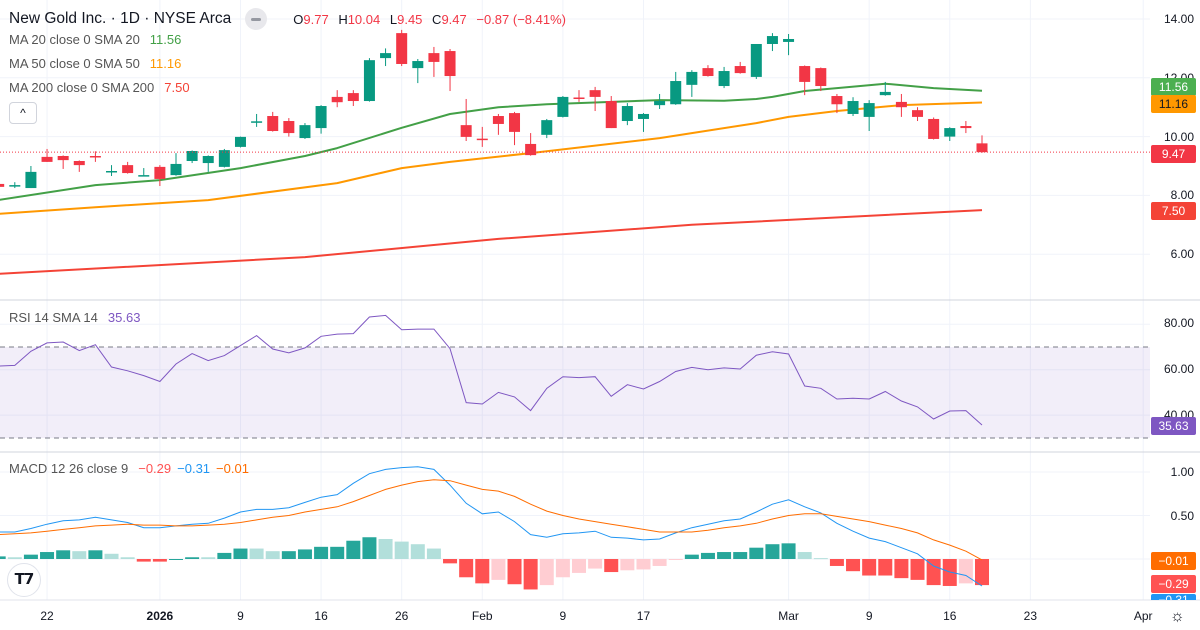 The width and height of the screenshot is (1200, 630). I want to click on collapse-legend-button: ^, so click(23, 113).